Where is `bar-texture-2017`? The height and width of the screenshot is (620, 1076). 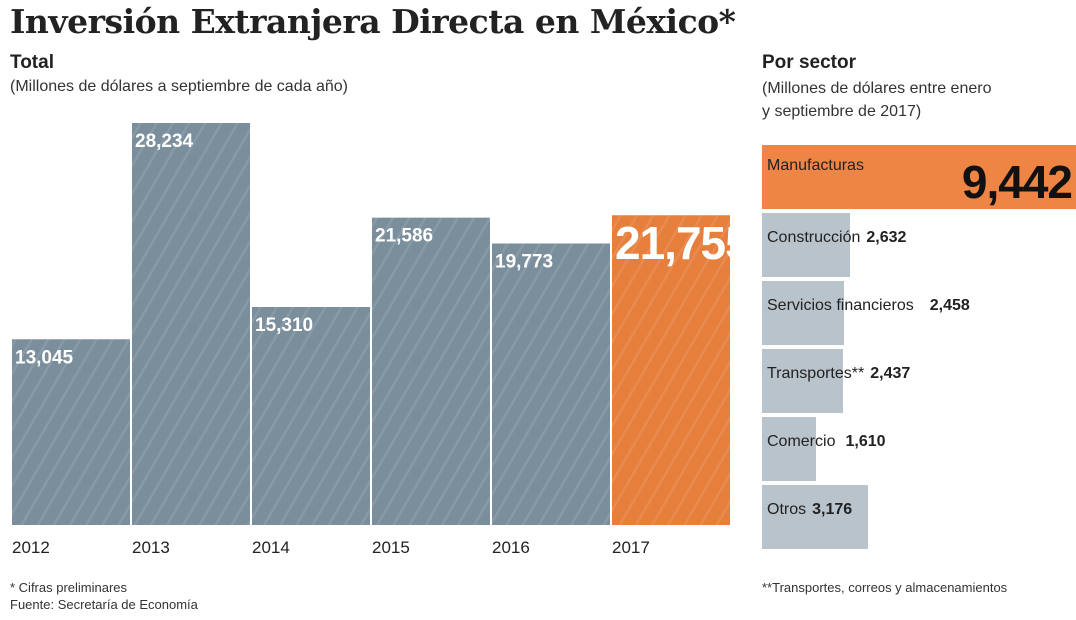 bar-texture-2017 is located at coordinates (671, 370).